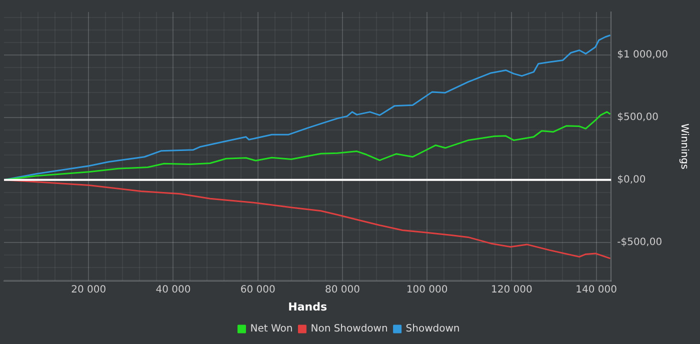 This screenshot has width=700, height=344. Describe the element at coordinates (631, 180) in the screenshot. I see `y-tick-label: $0,00` at that location.